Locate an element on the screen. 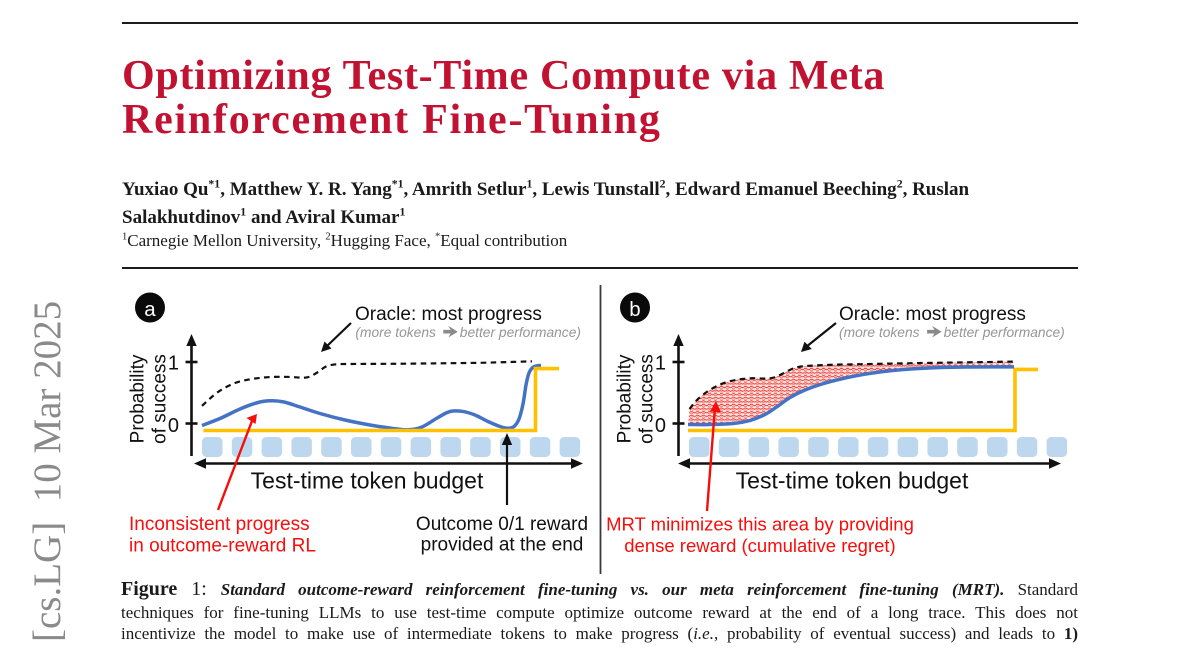 The width and height of the screenshot is (1200, 648). svg-text: b is located at coordinates (634, 309).